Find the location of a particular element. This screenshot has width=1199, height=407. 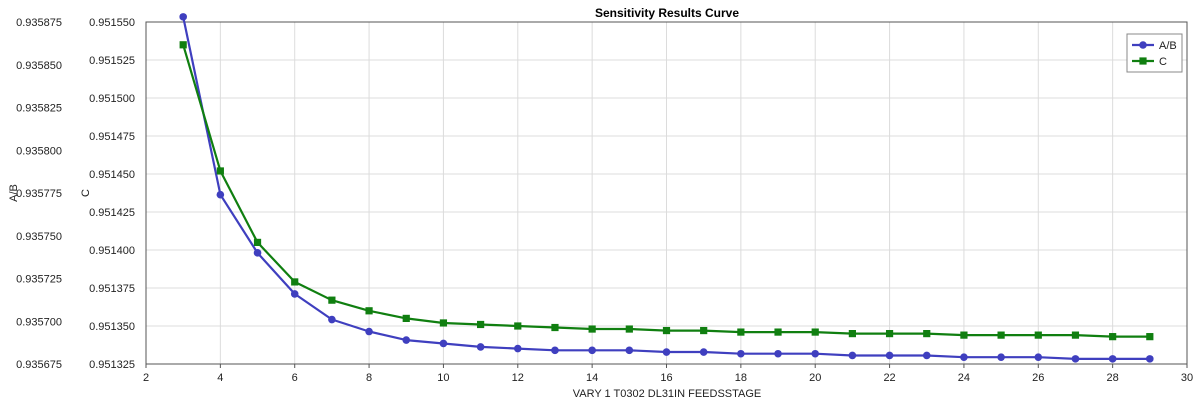

x-tick-label: 16 is located at coordinates (666, 378).